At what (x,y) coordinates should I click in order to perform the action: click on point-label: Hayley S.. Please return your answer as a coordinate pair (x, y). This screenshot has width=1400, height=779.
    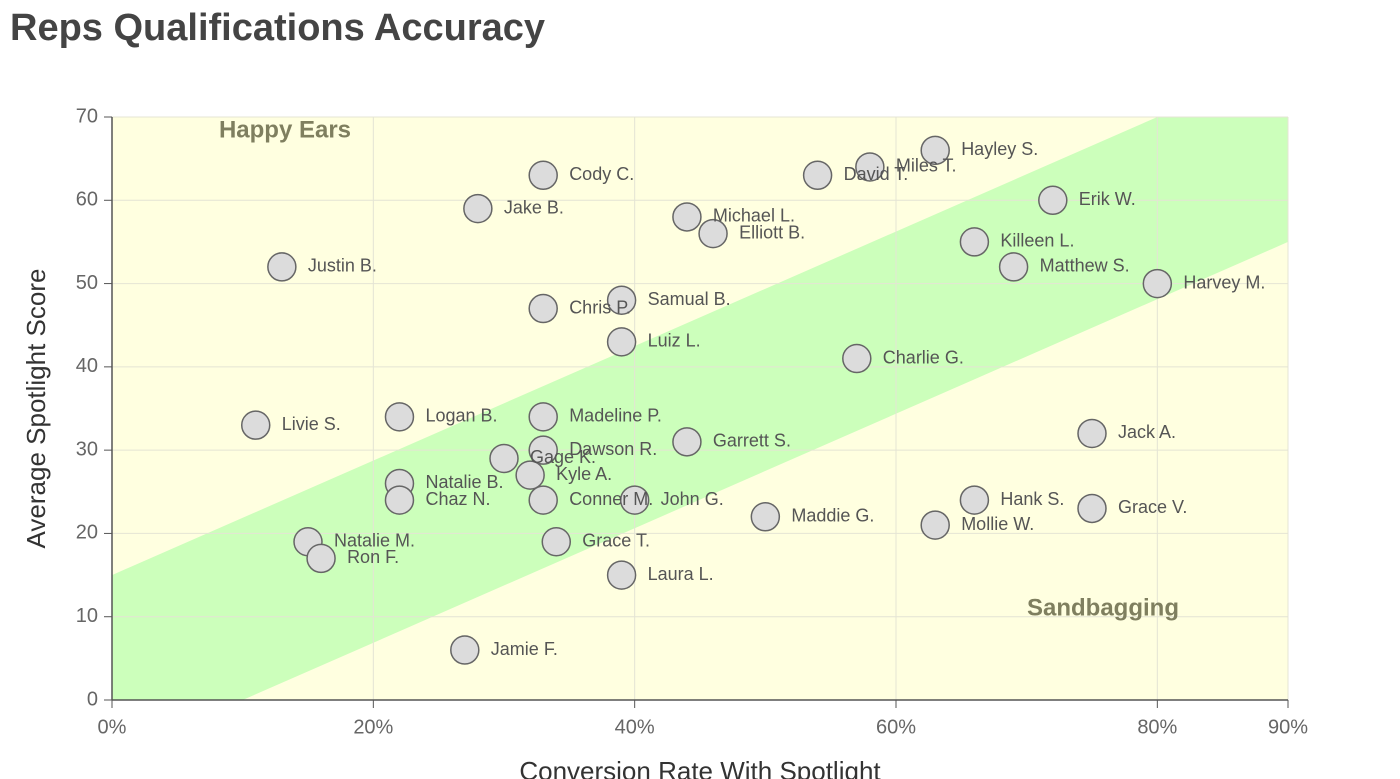
    Looking at the image, I should click on (999, 149).